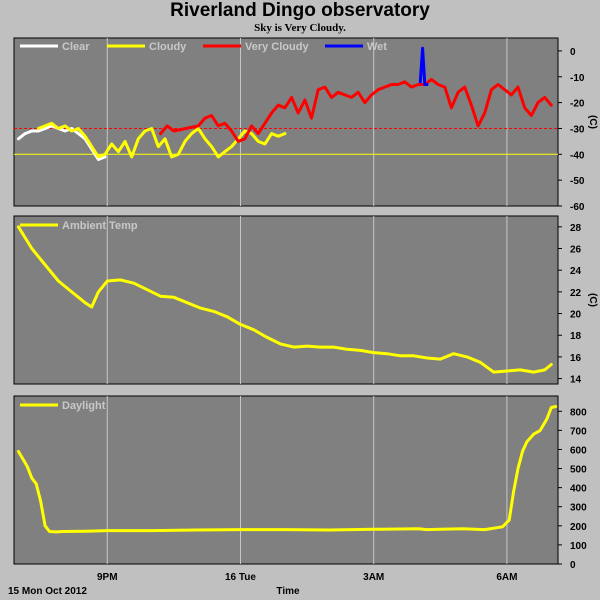  I want to click on y-tick-label-ambient-3: 22, so click(576, 293).